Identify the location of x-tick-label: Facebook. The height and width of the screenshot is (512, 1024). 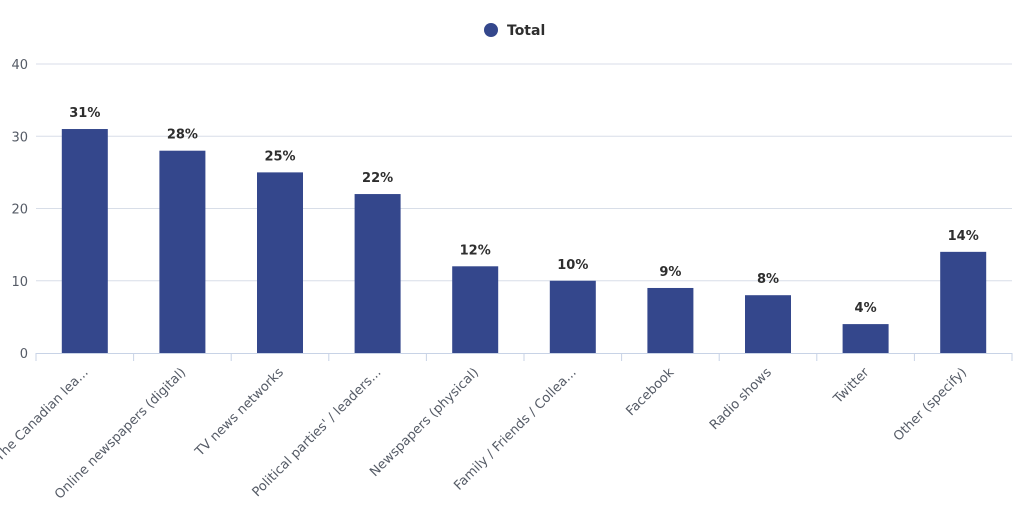
(650, 392).